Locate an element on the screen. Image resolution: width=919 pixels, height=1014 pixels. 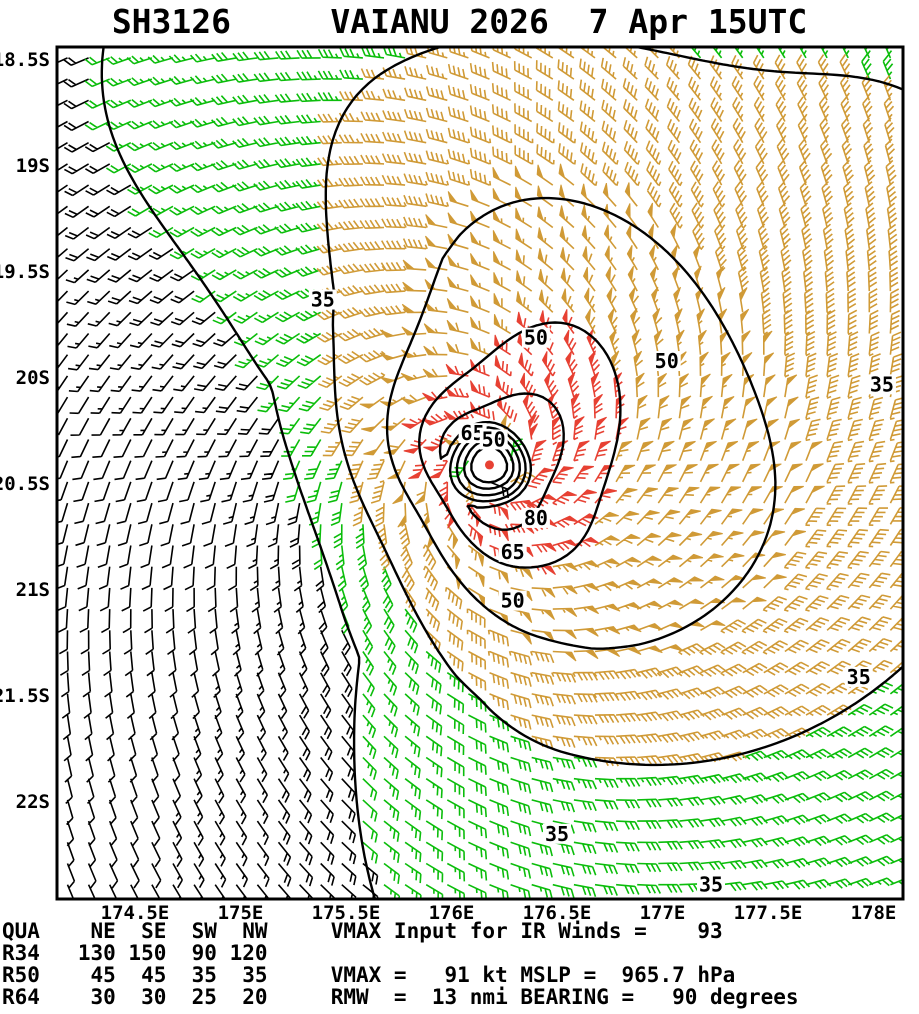
y-axis-tick-label: 20.5S is located at coordinates (25, 484).